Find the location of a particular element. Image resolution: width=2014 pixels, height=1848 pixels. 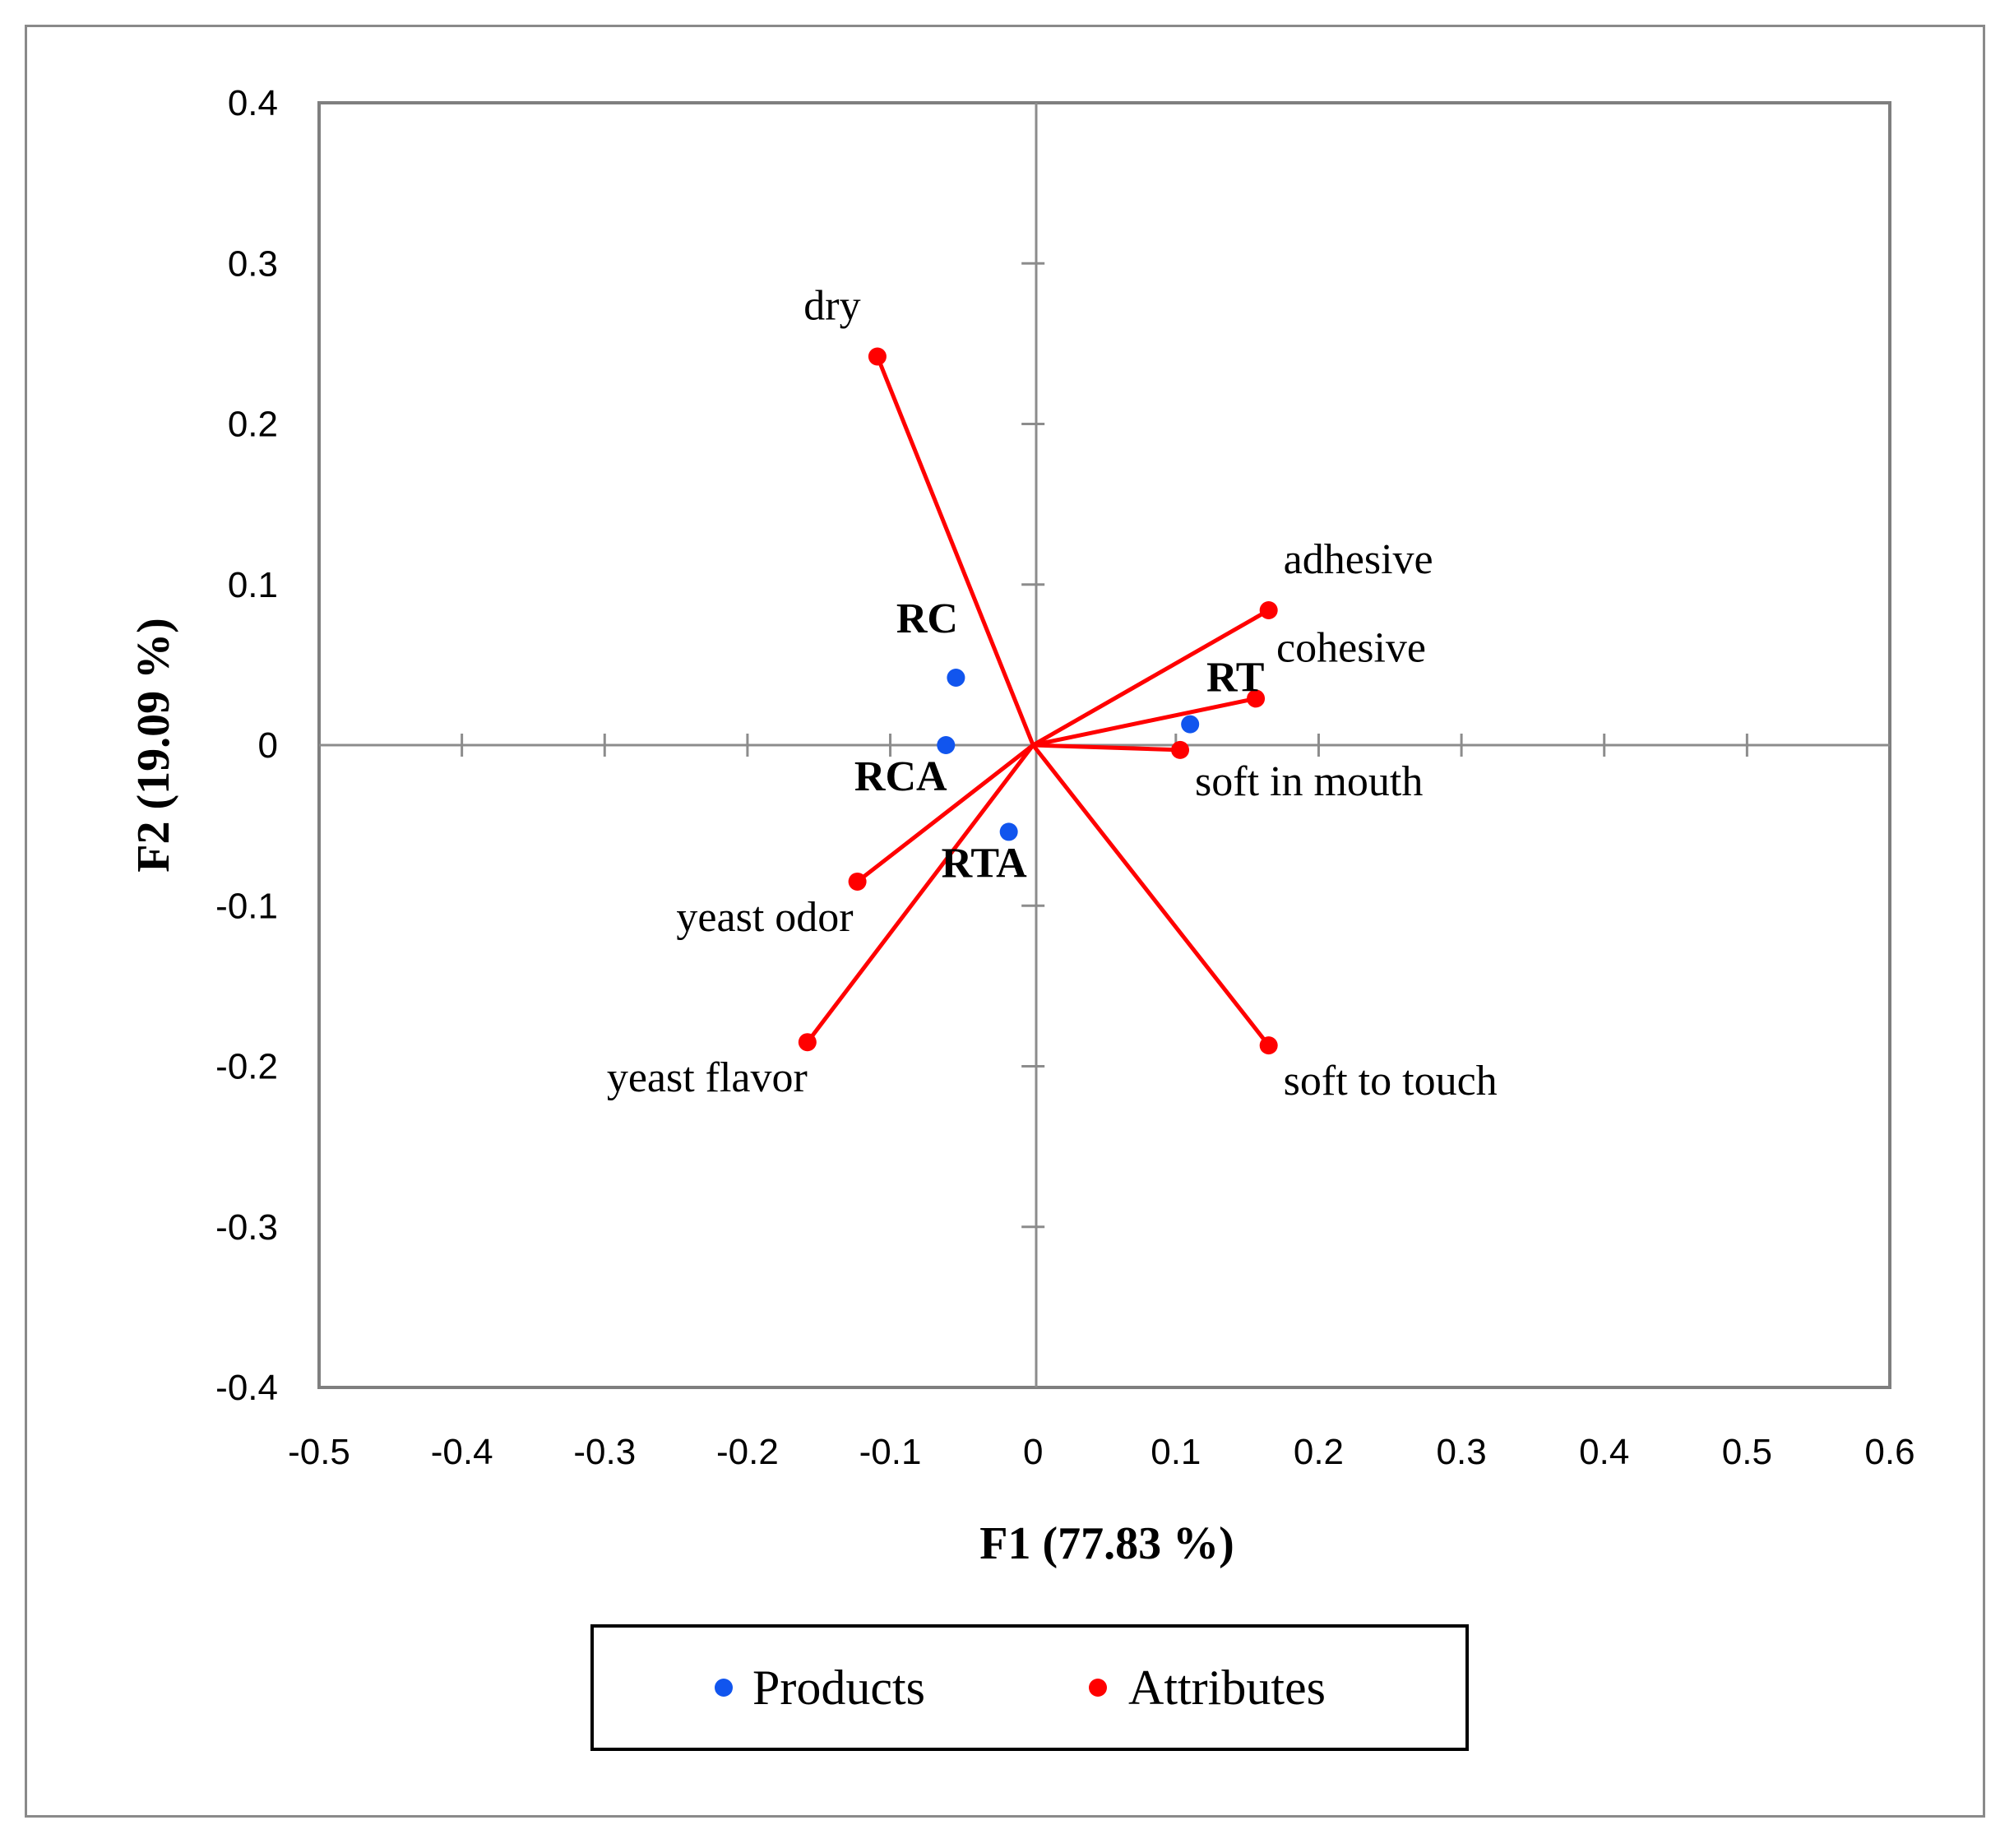

y-tick-label: 0 is located at coordinates (268, 745).